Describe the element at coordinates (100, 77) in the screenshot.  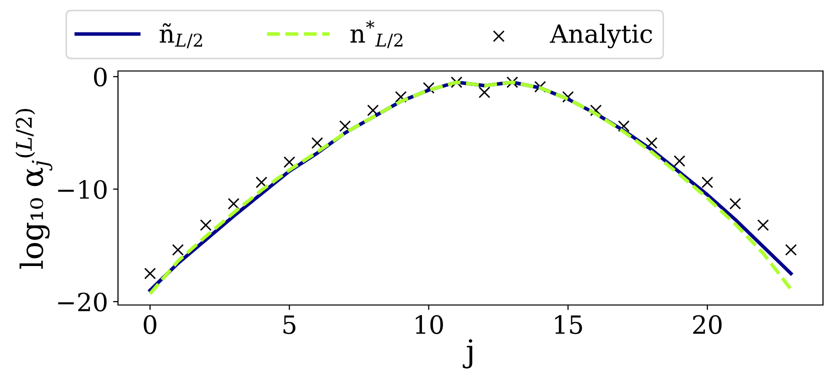
I see `y-tick-label: 0` at that location.